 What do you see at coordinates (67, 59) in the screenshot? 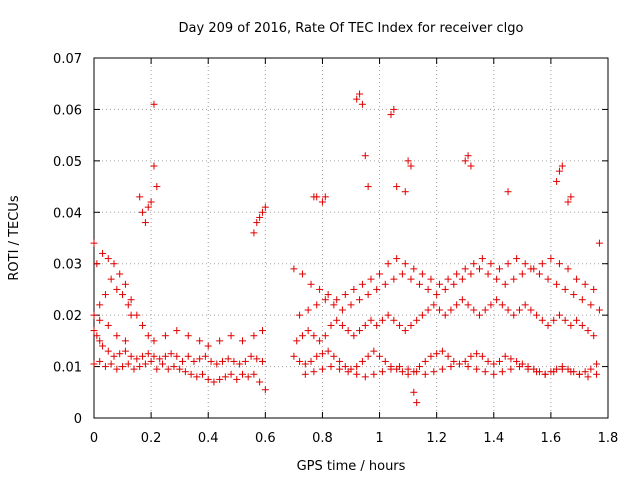
I see `y-tick-label: 0.07` at bounding box center [67, 59].